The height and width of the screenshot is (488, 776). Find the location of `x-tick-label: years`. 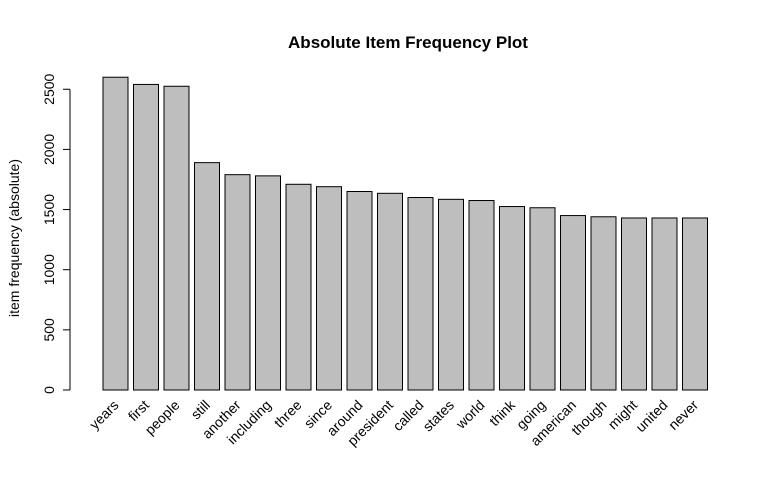

x-tick-label: years is located at coordinates (104, 415).